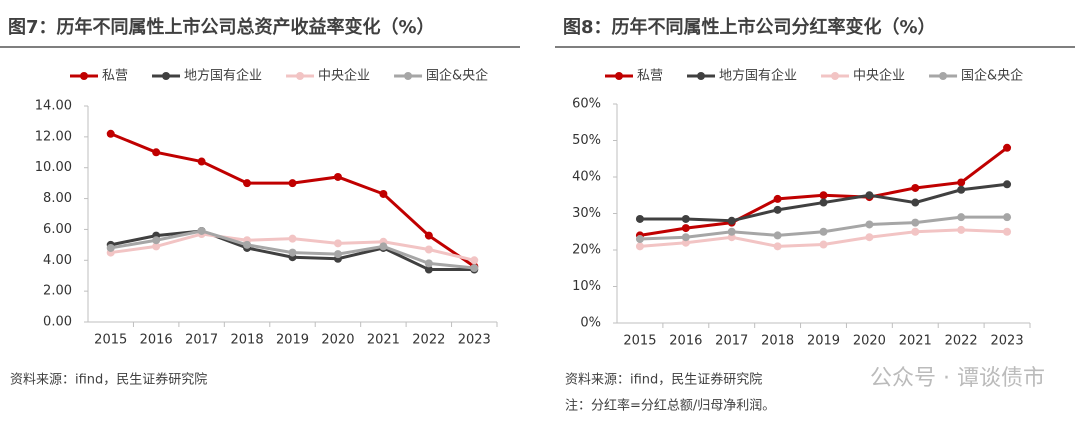  What do you see at coordinates (586, 140) in the screenshot?
I see `y-tick-label: 50%` at bounding box center [586, 140].